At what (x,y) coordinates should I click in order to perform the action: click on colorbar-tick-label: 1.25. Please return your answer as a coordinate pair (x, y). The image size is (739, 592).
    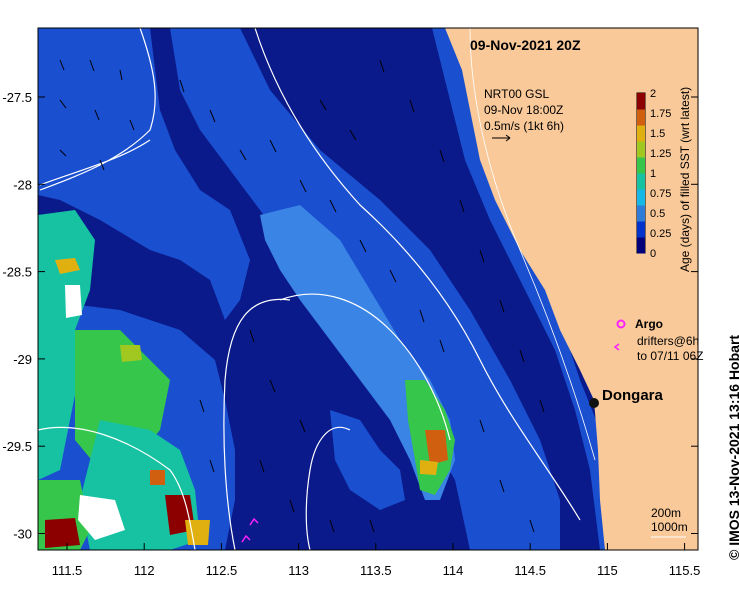
    Looking at the image, I should click on (660, 154).